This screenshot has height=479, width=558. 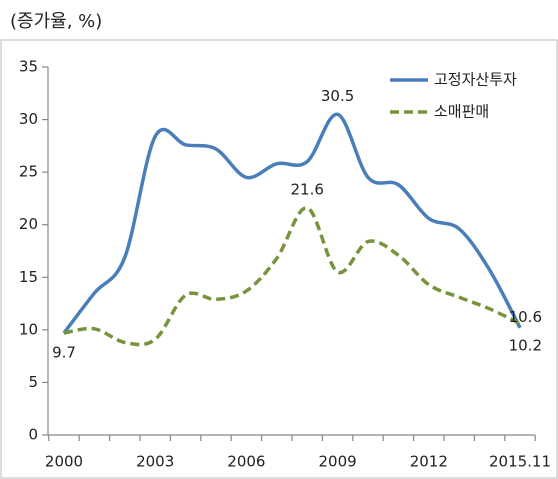 I want to click on x-tick-label: 2003, so click(x=155, y=462).